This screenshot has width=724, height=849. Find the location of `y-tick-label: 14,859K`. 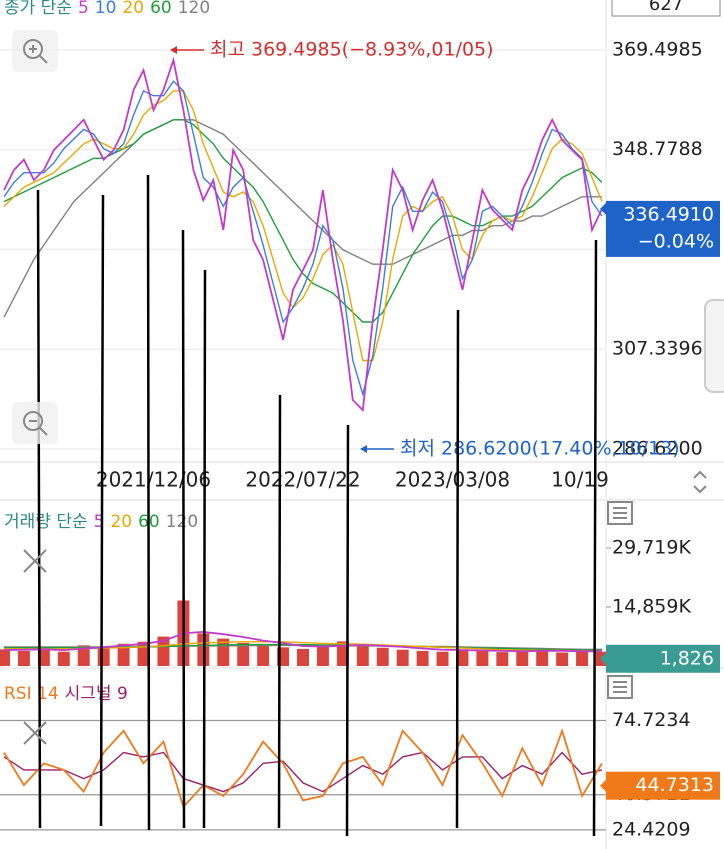

y-tick-label: 14,859K is located at coordinates (651, 607).